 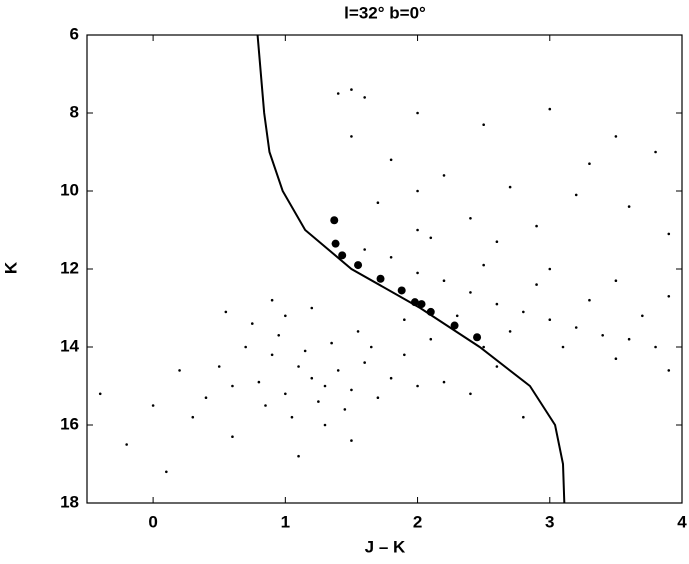 What do you see at coordinates (152, 521) in the screenshot?
I see `x-tick-label: 0` at bounding box center [152, 521].